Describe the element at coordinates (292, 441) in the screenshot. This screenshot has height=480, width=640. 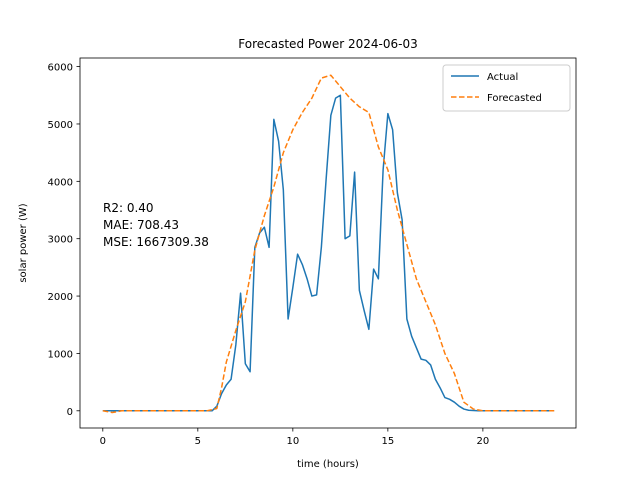
I see `x-tick-label: 10` at that location.